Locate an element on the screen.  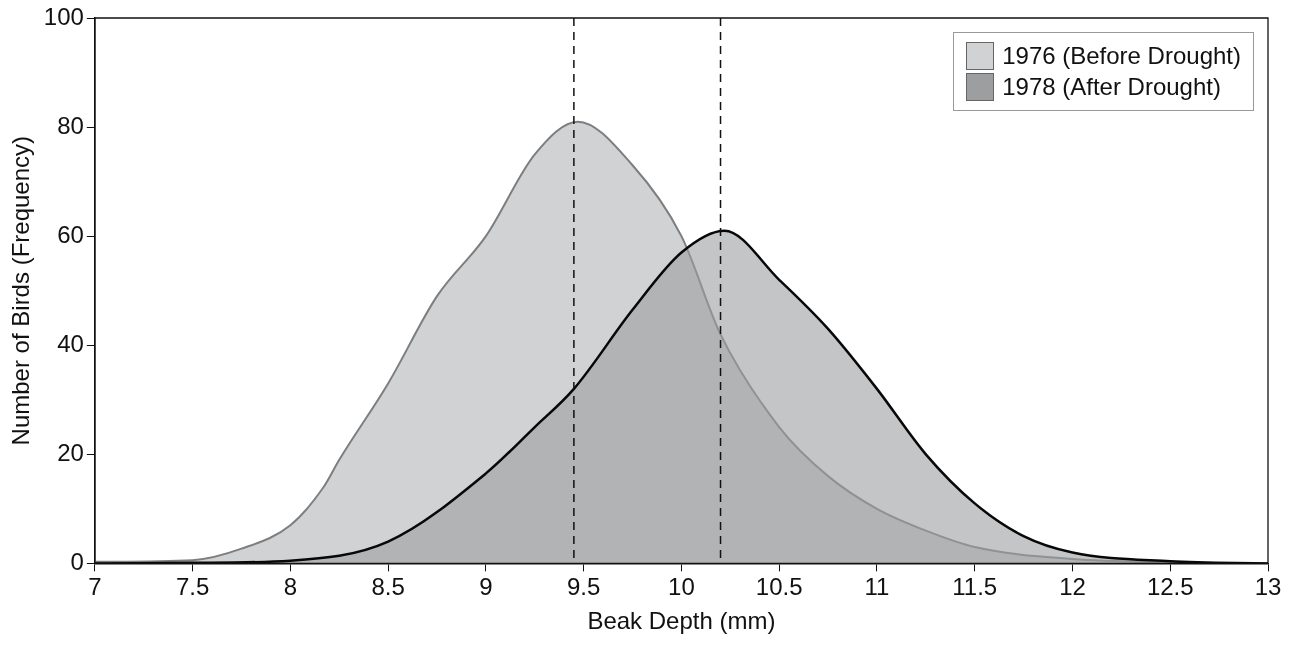
x-tick-label: 9 is located at coordinates (486, 587).